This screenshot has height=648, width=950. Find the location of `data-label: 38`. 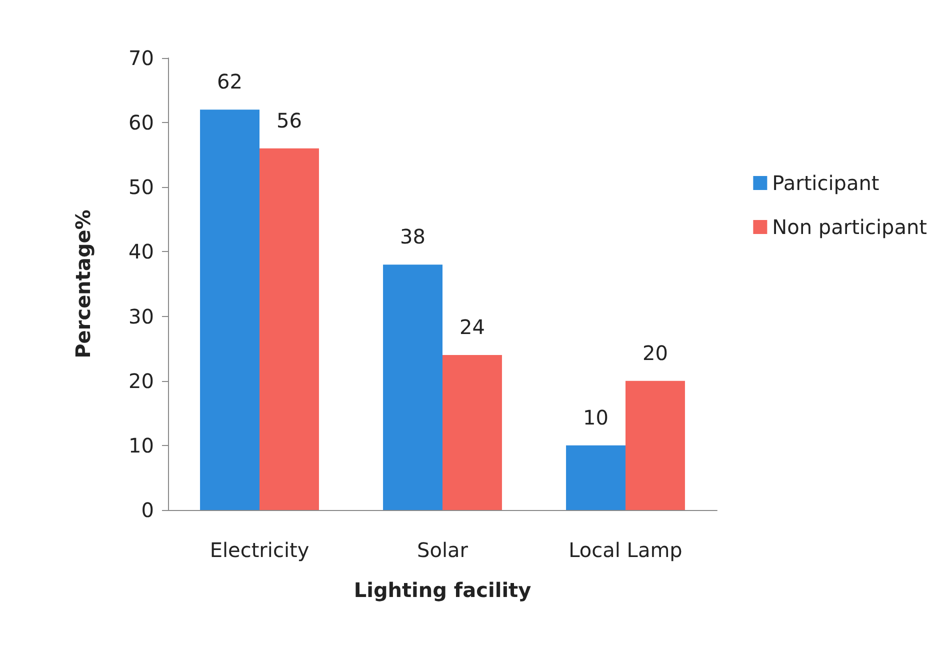

data-label: 38 is located at coordinates (413, 236).